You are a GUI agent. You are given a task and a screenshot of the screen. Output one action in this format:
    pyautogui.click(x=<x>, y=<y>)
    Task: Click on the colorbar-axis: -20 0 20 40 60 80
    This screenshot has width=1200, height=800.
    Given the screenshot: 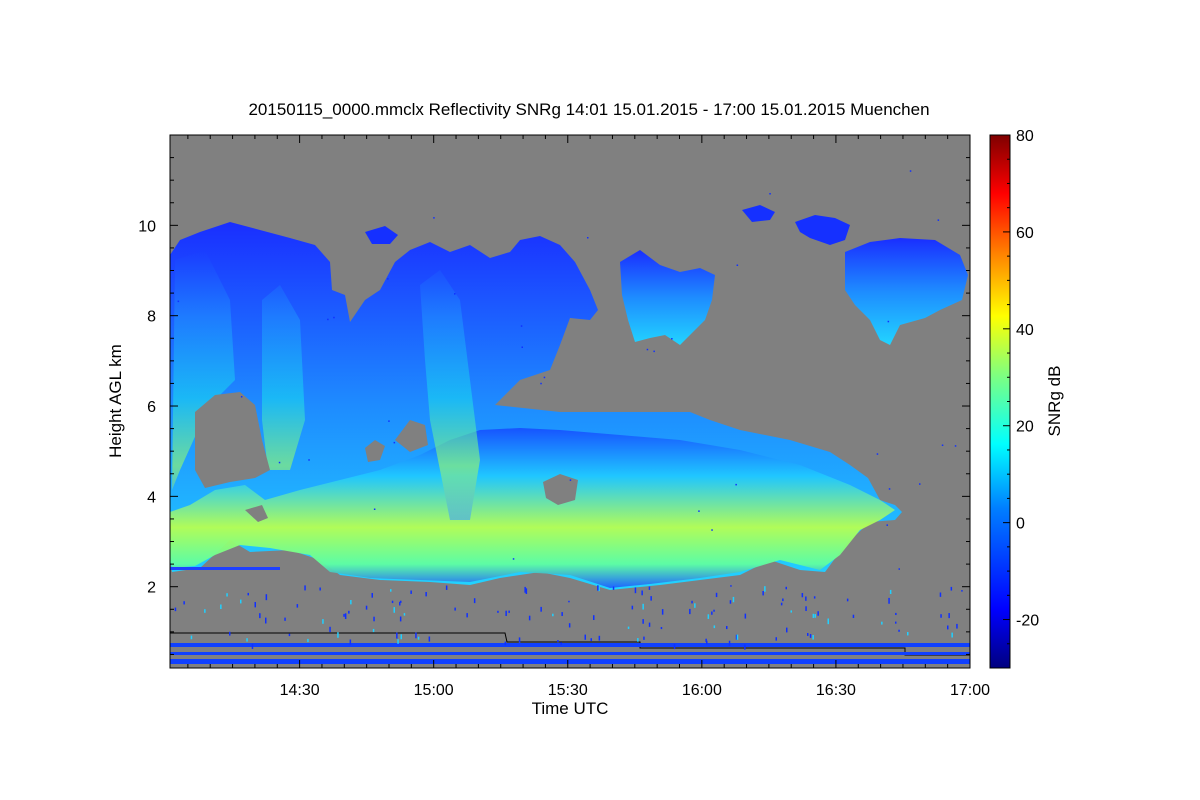 What is the action you would take?
    pyautogui.click(x=1021, y=398)
    